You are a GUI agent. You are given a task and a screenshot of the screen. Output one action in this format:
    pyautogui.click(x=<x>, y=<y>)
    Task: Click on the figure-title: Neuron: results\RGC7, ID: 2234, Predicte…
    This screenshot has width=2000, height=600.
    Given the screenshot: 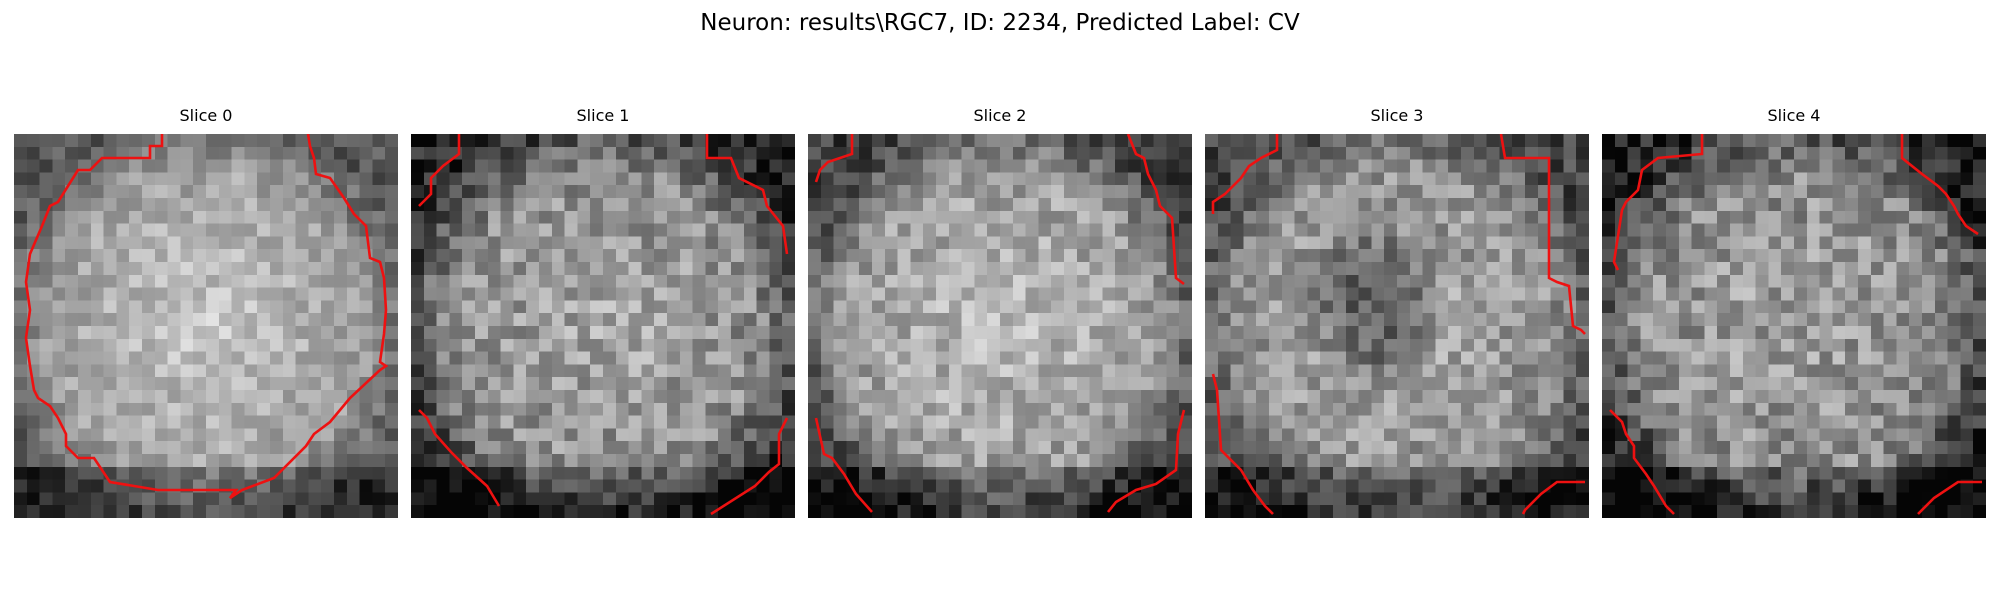 What is the action you would take?
    pyautogui.click(x=1000, y=23)
    